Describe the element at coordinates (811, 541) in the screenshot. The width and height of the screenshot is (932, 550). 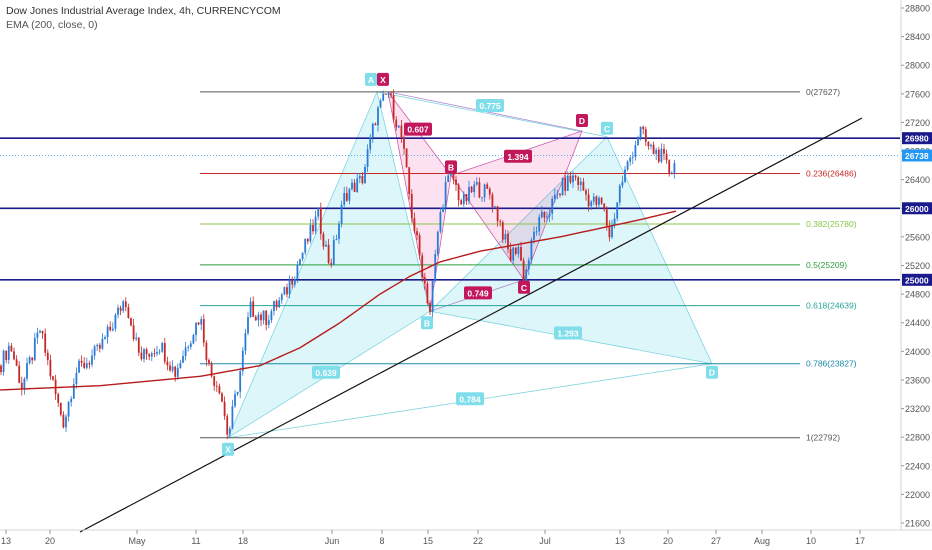
I see `time-tick-label: 10` at that location.